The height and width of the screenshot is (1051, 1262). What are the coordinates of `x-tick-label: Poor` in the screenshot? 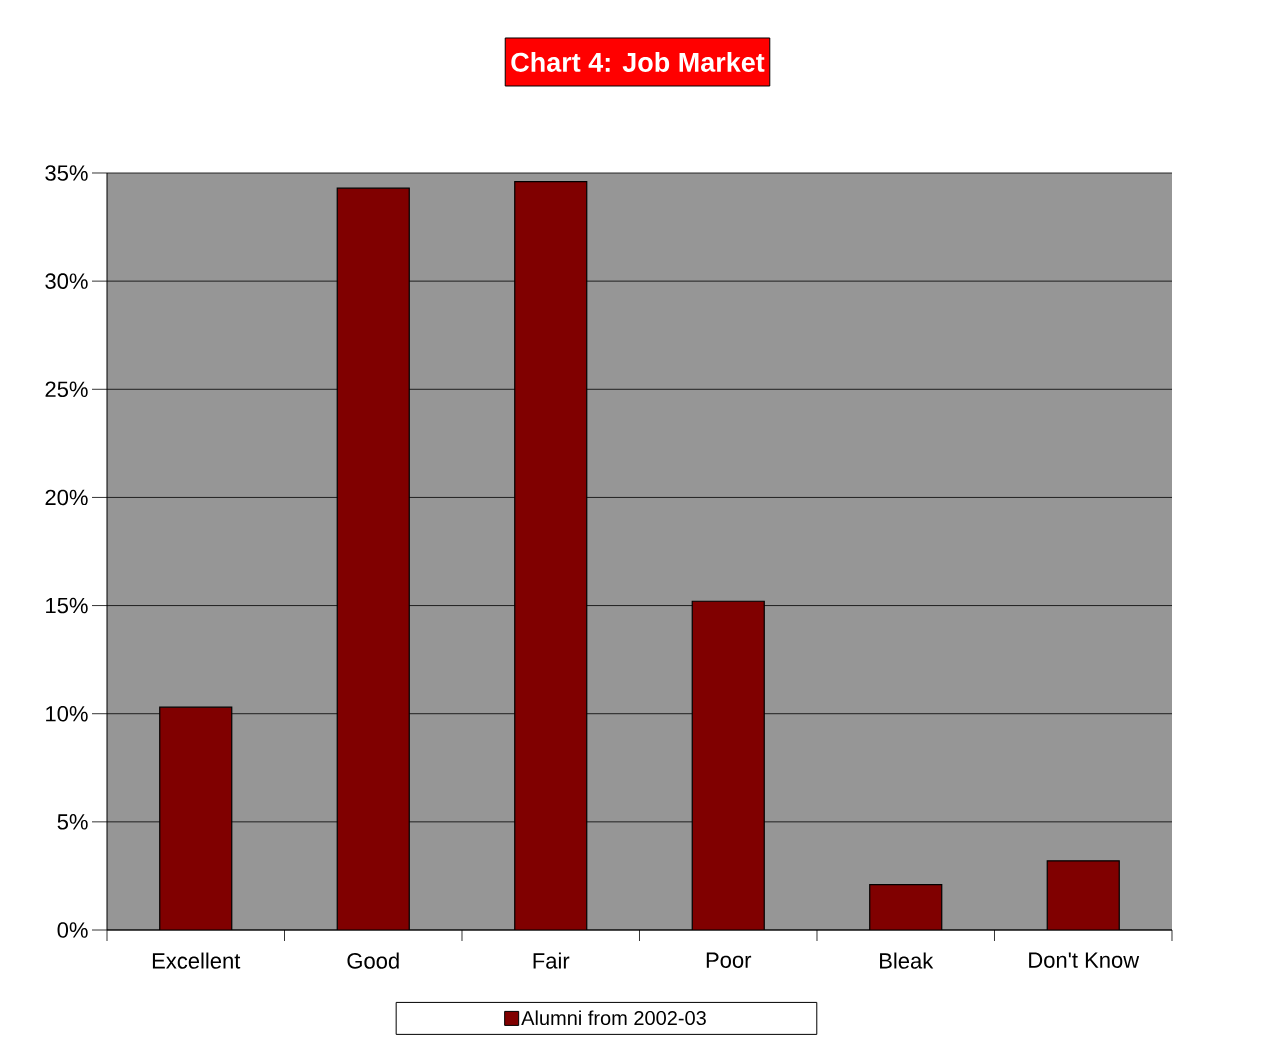 It's located at (729, 960).